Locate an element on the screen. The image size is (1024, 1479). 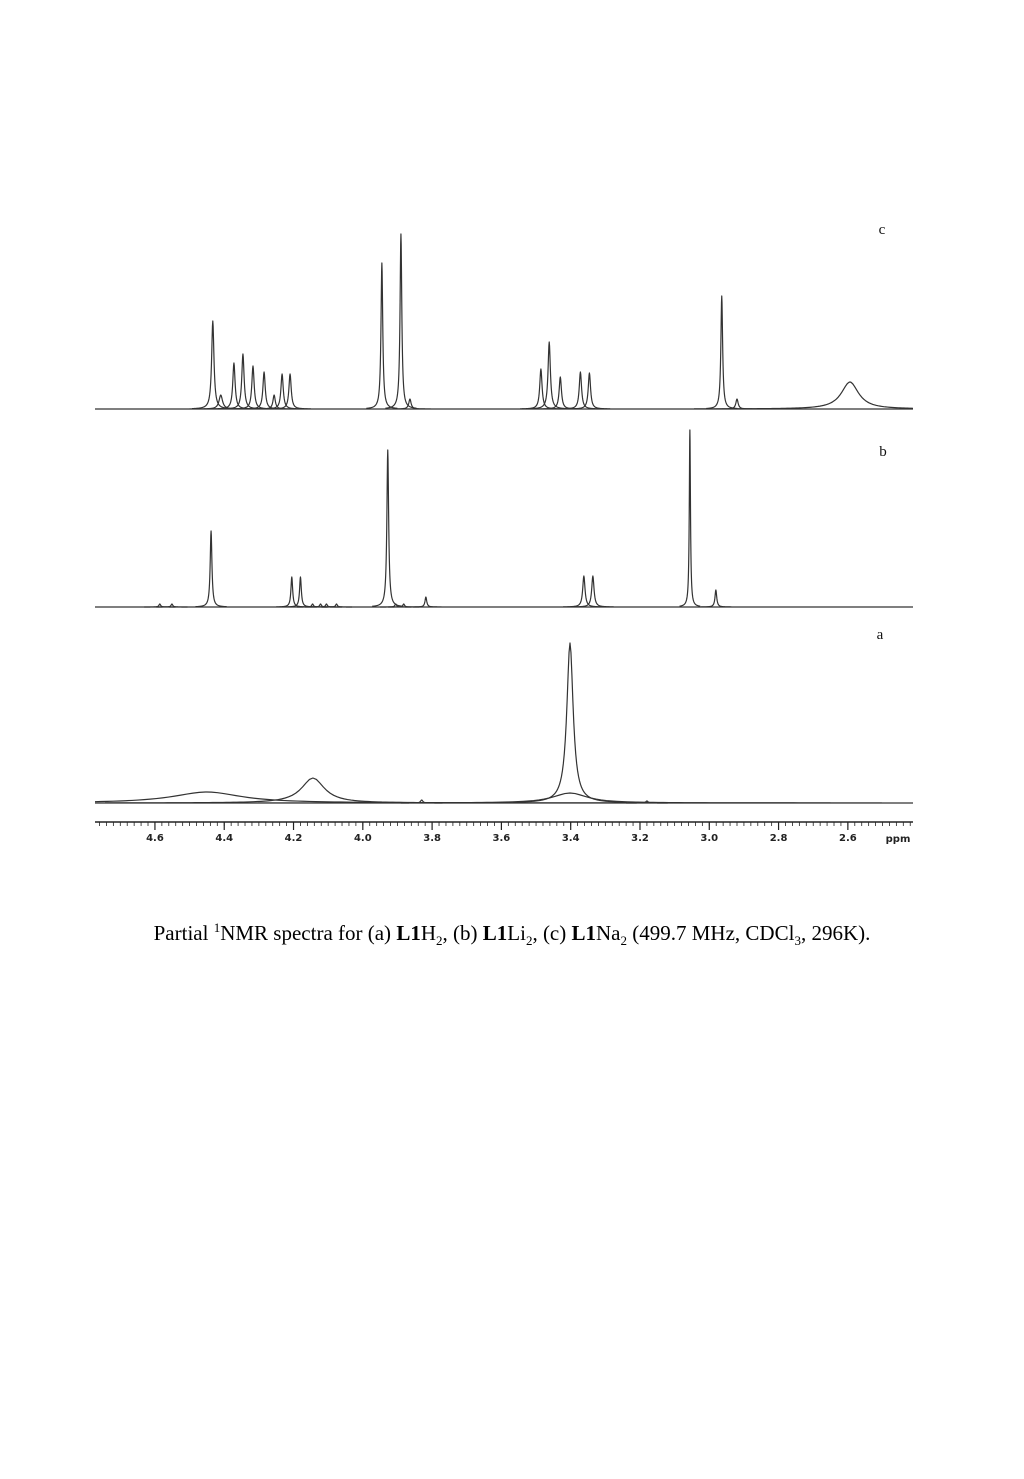
spectrum-label: b is located at coordinates (883, 452).